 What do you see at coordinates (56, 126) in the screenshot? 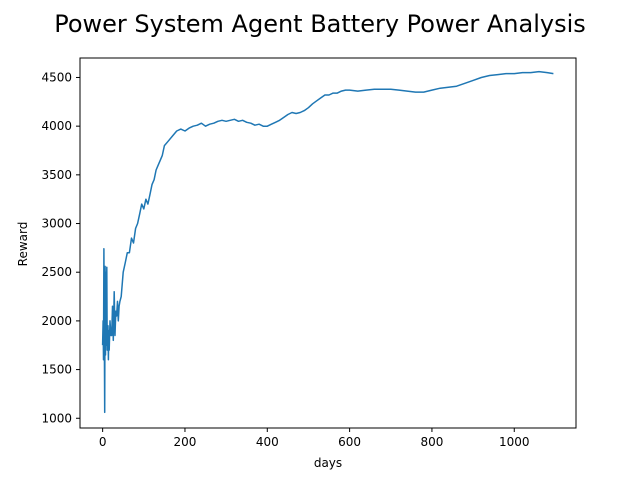
I see `y-tick-label: 4000` at bounding box center [56, 126].